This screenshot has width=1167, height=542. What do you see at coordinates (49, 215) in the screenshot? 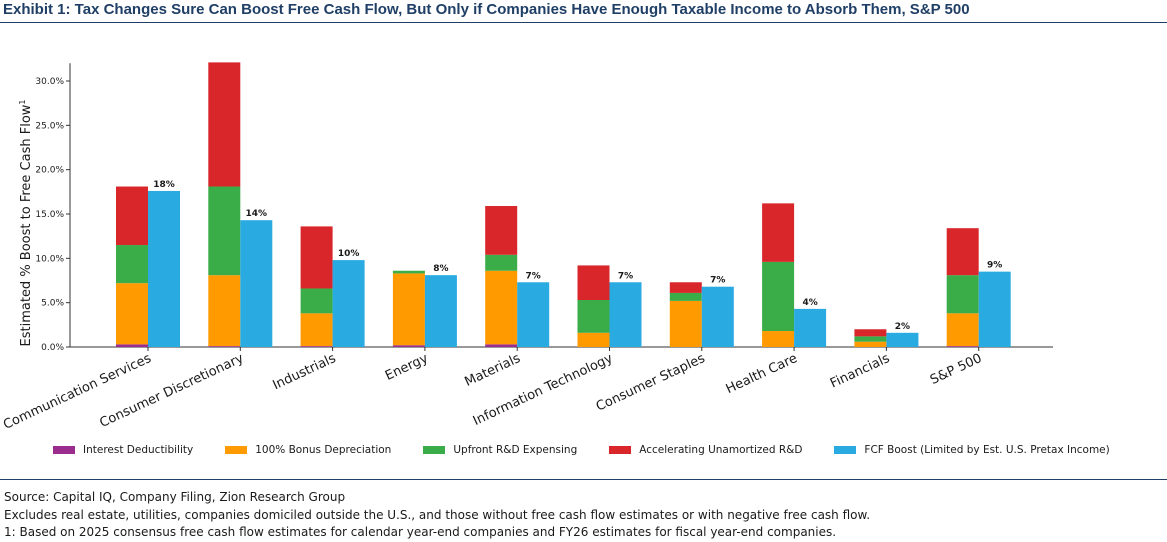
I see `y-tick-label: 15.0%` at bounding box center [49, 215].